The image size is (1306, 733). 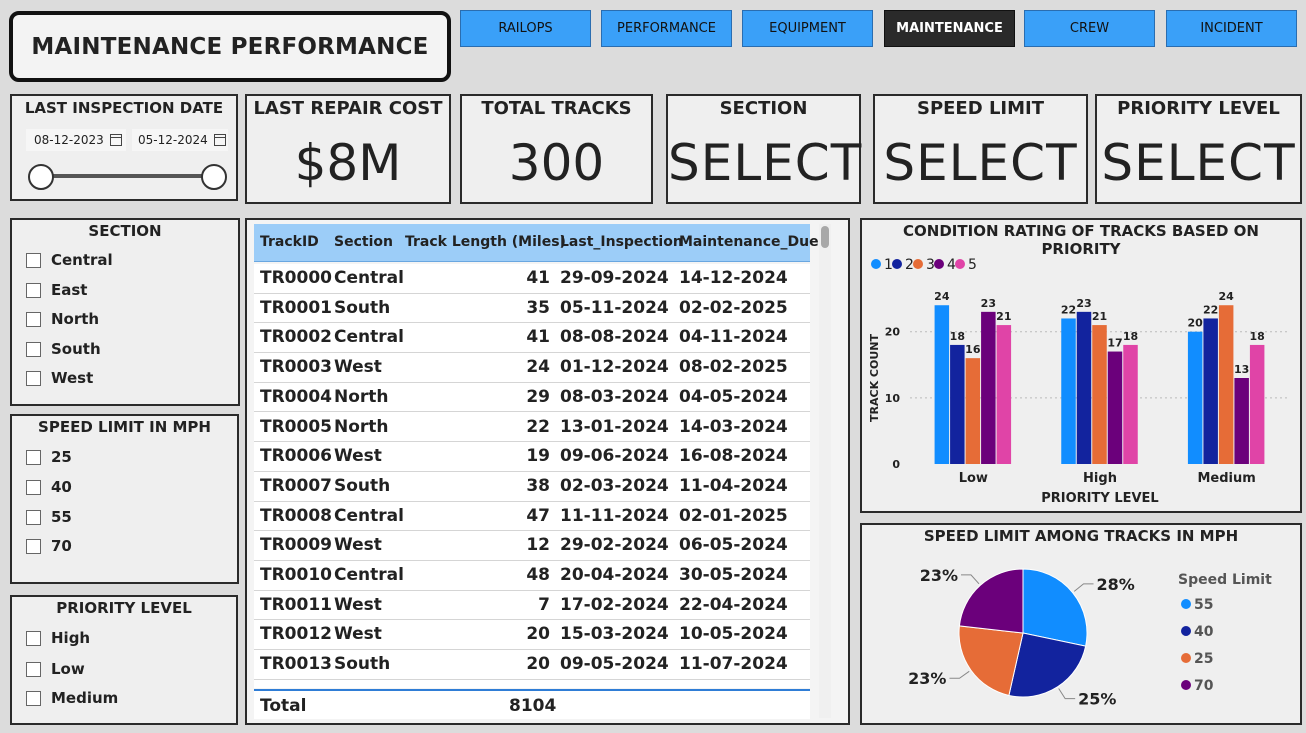 What do you see at coordinates (888, 265) in the screenshot?
I see `legend-label: 1` at bounding box center [888, 265].